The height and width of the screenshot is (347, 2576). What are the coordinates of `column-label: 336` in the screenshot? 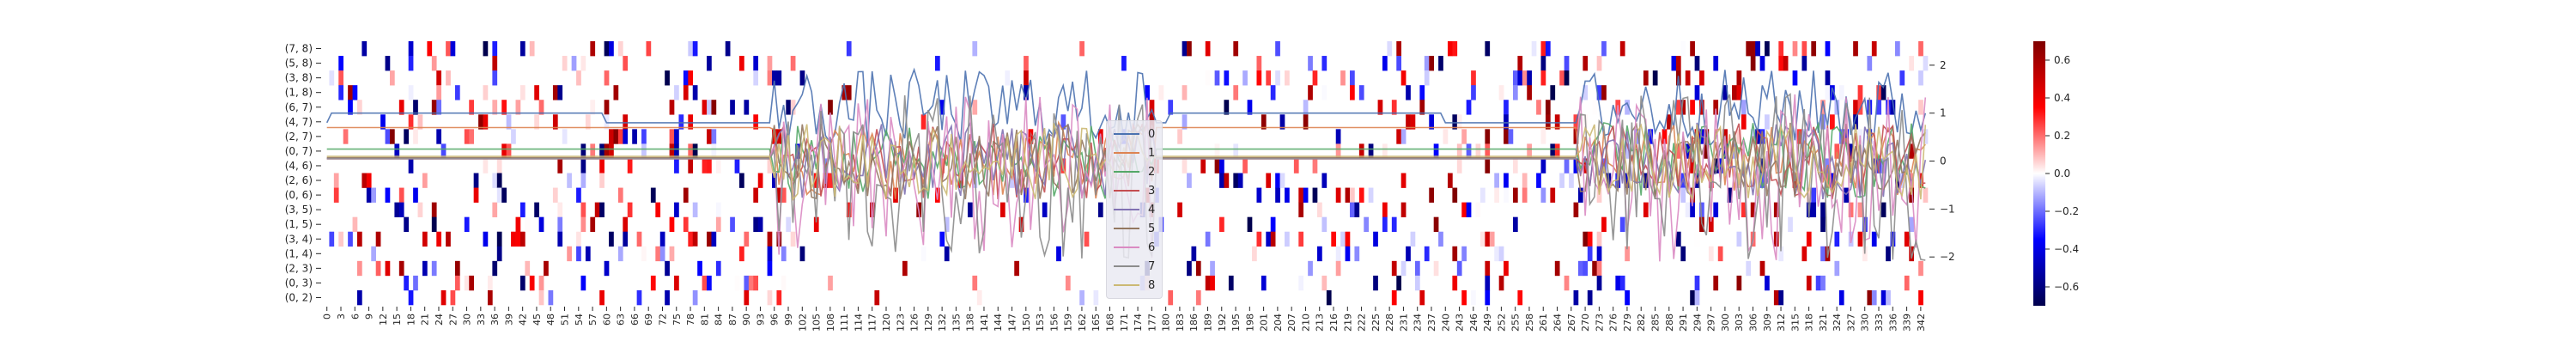 It's located at (1893, 323).